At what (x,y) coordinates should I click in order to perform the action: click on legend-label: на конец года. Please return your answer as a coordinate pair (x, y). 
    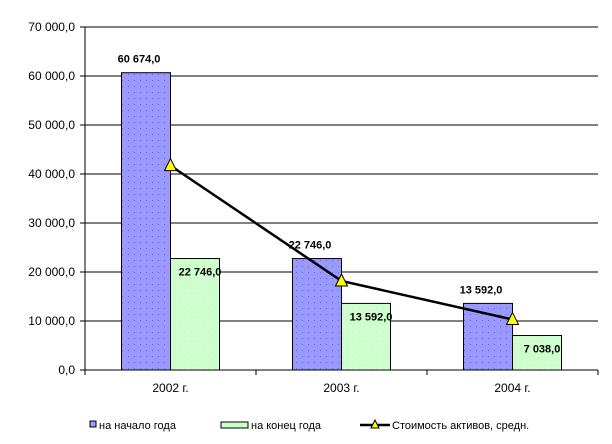
    Looking at the image, I should click on (286, 426).